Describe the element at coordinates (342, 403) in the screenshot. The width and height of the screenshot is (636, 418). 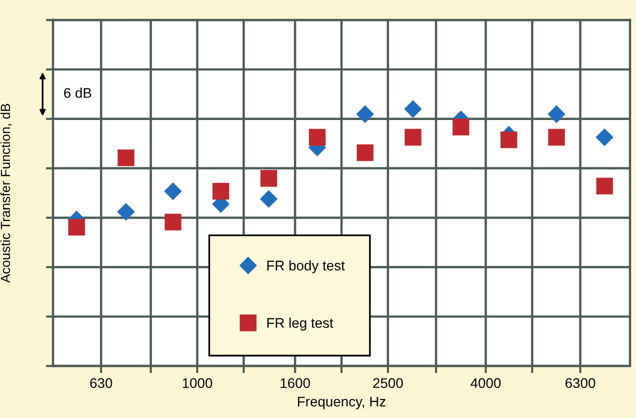
I see `x-axis-title: Frequency, Hz` at that location.